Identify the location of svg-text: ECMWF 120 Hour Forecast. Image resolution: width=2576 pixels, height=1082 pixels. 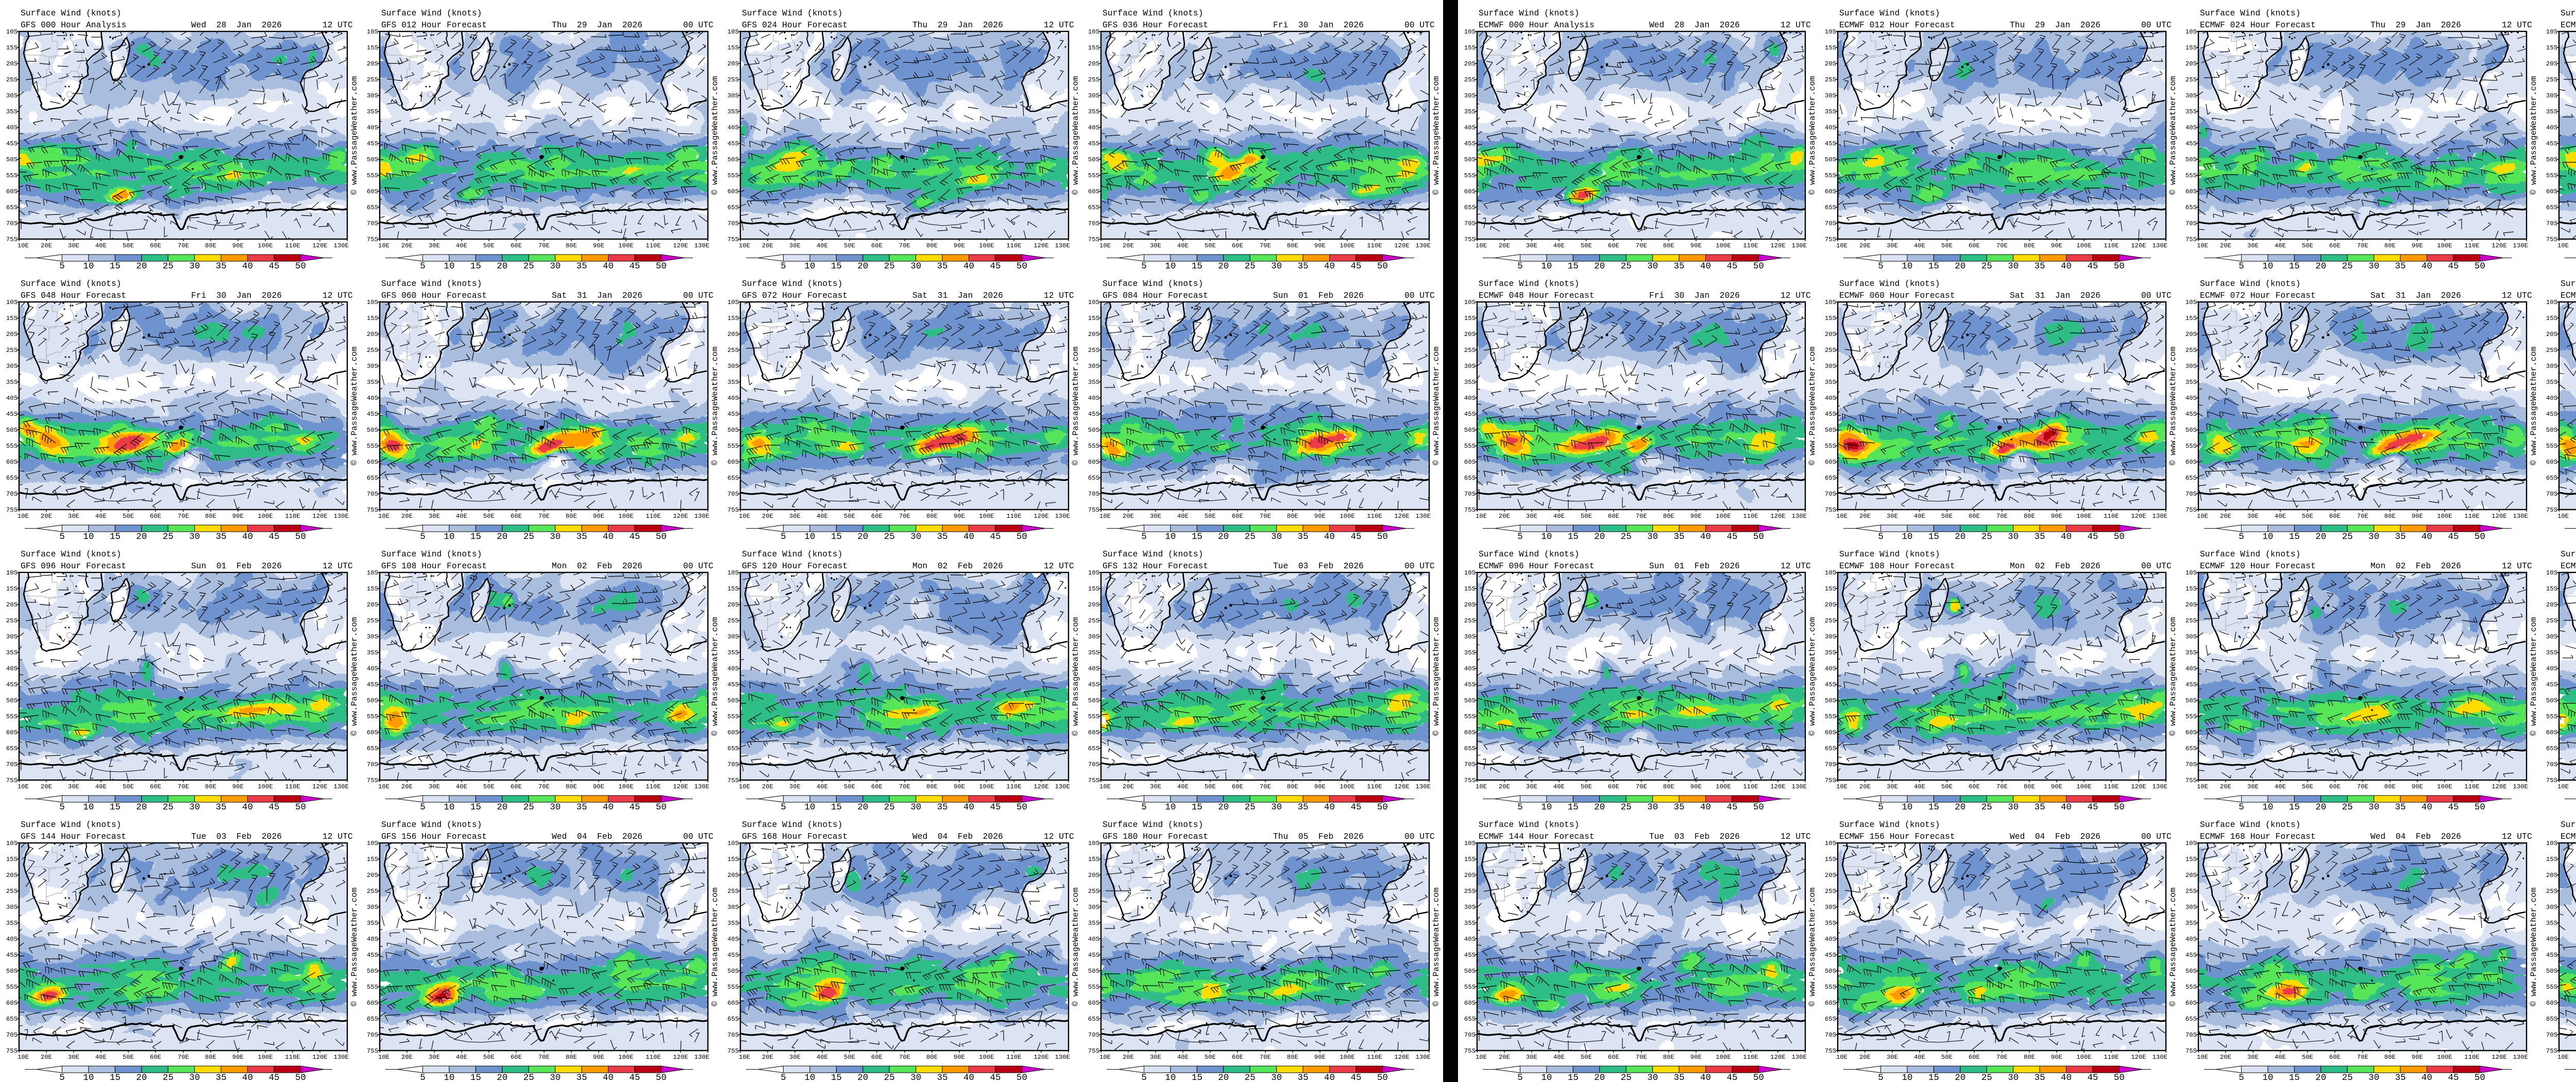
(2258, 566).